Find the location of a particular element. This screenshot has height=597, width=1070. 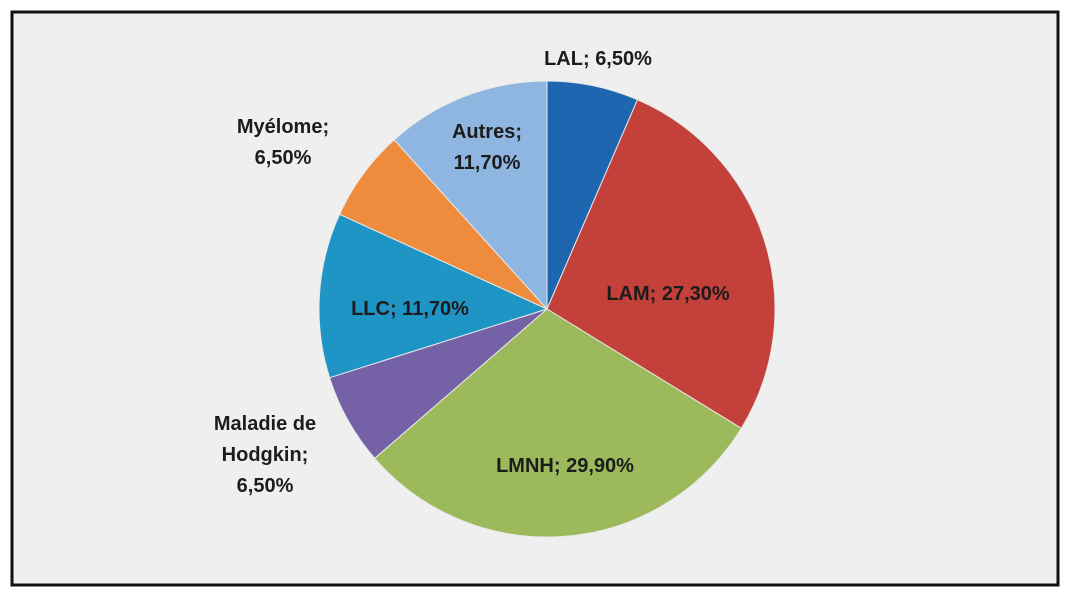

data-label: LLC; 11,70% is located at coordinates (410, 309).